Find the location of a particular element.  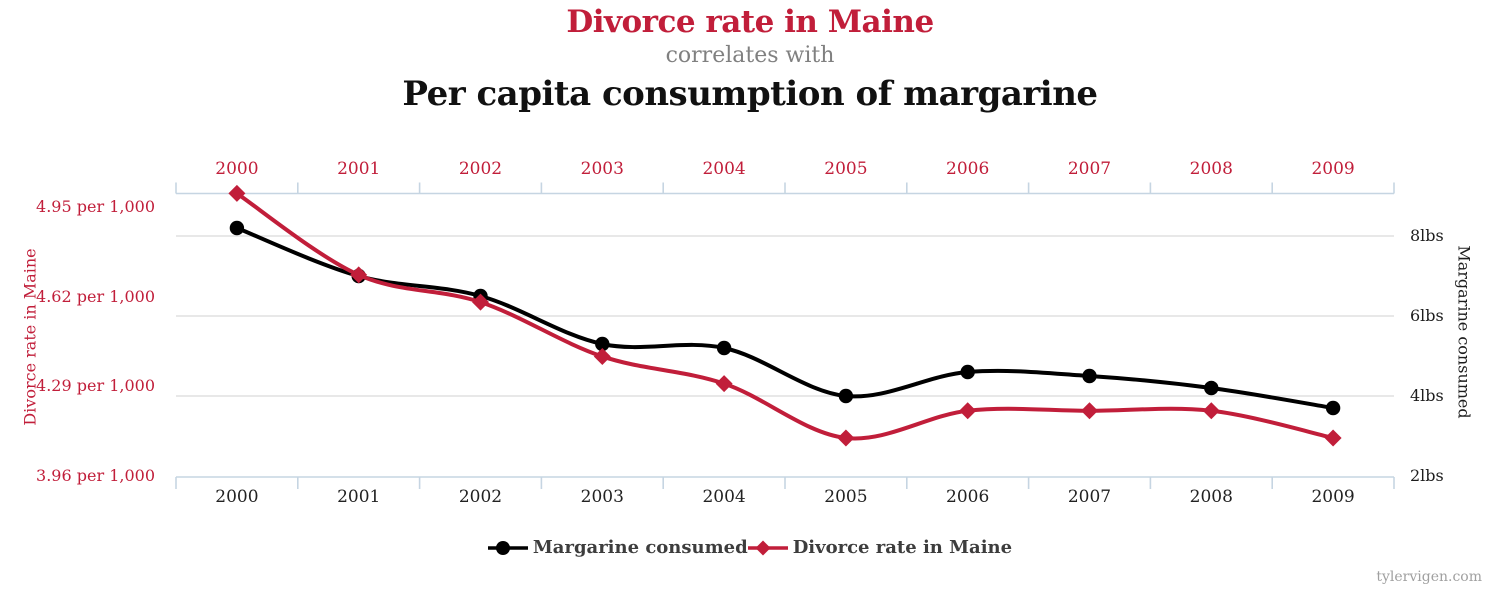

top-axis is located at coordinates (785, 188).